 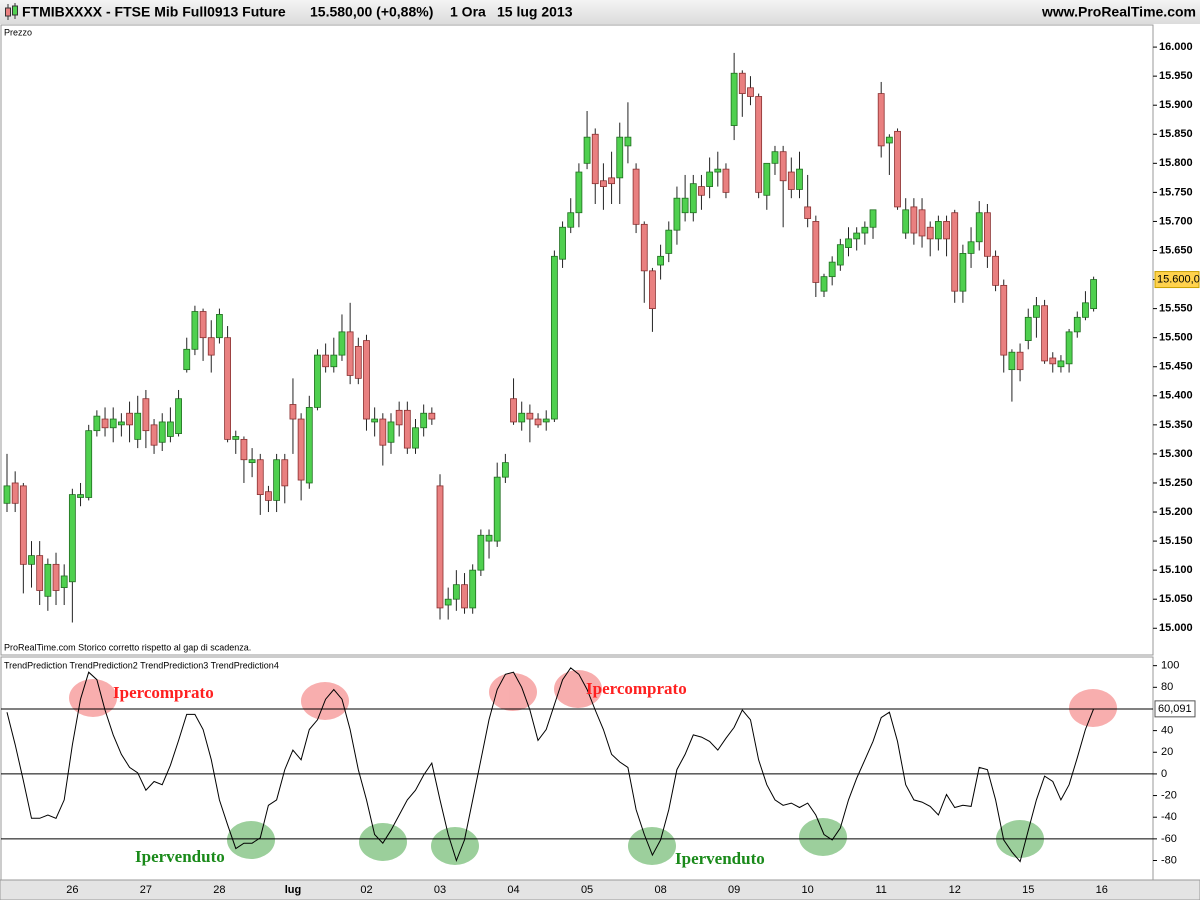 What do you see at coordinates (163, 692) in the screenshot?
I see `annotation: Ipercomprato` at bounding box center [163, 692].